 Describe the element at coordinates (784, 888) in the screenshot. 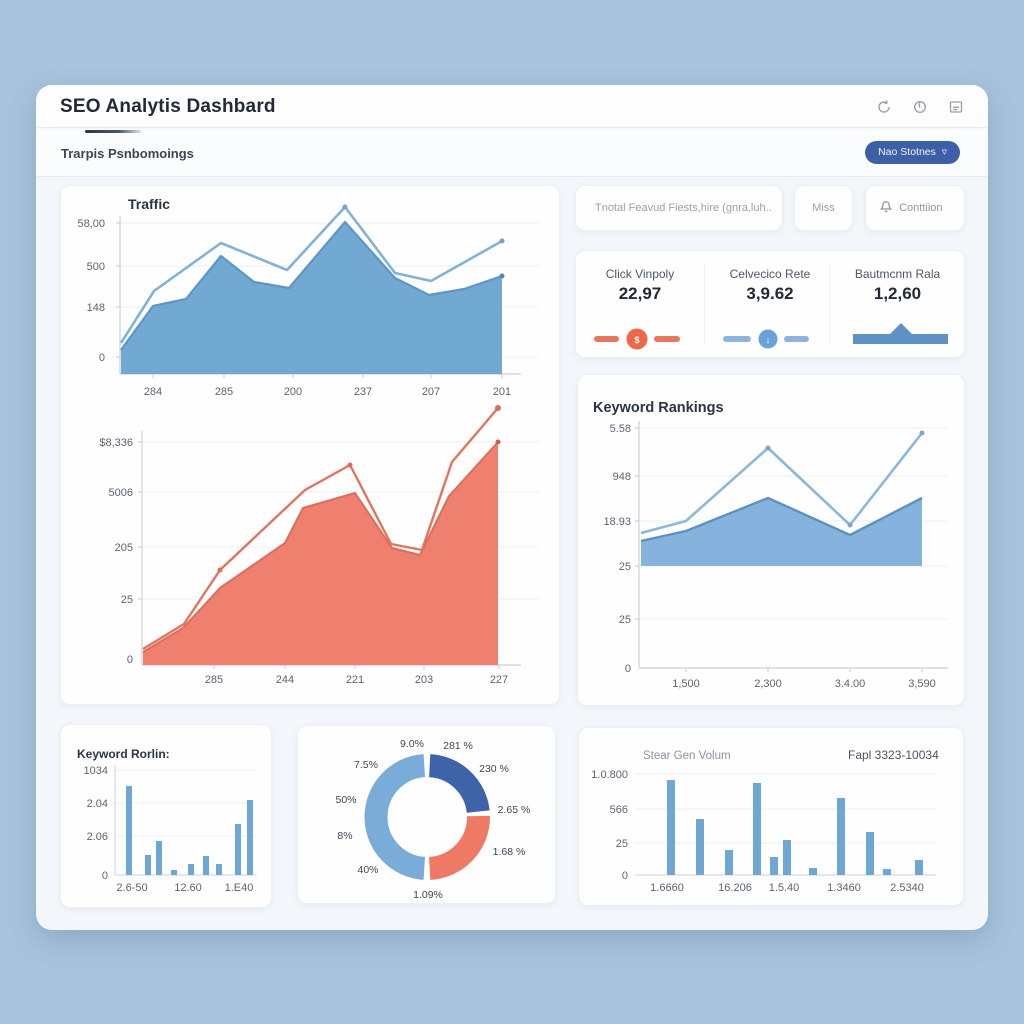

I see `svg-text: 1.5.40` at that location.